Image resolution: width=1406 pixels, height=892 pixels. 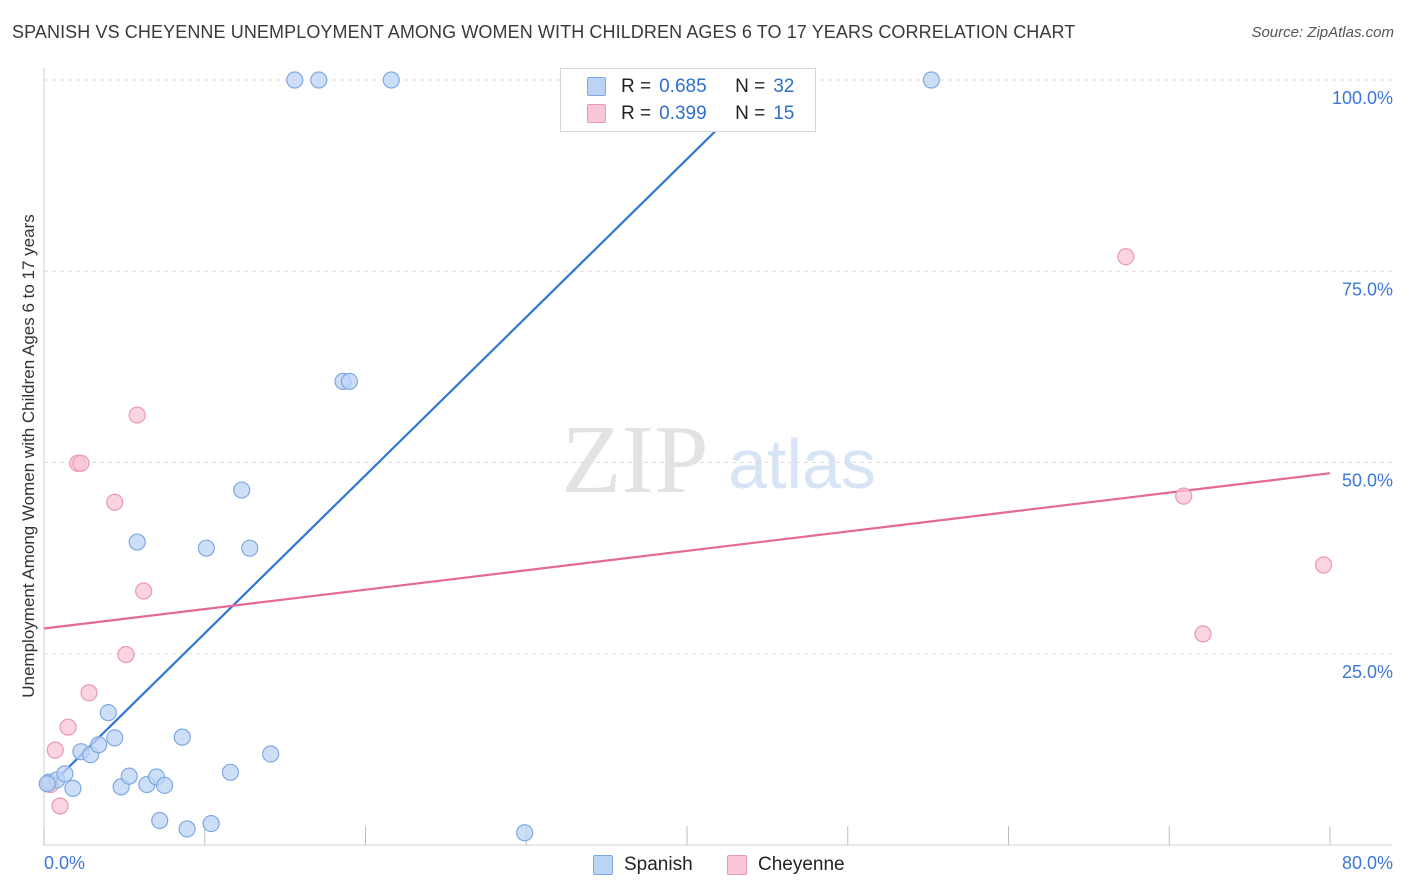 I want to click on legend-n-value-spanish: 32, so click(x=784, y=86).